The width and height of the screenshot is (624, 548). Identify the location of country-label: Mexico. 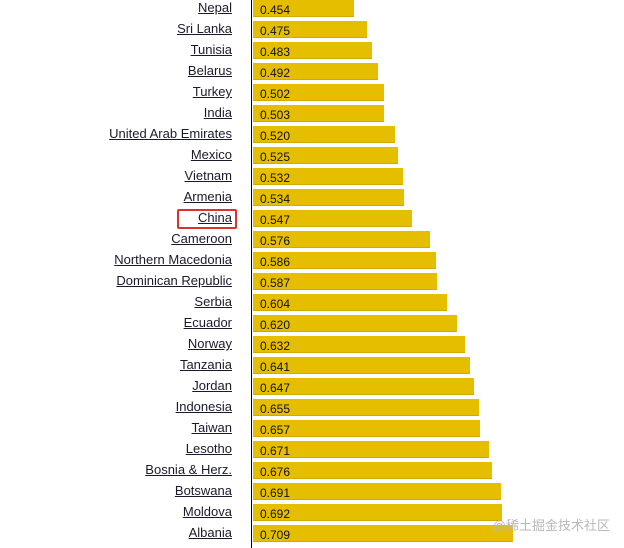
(211, 154).